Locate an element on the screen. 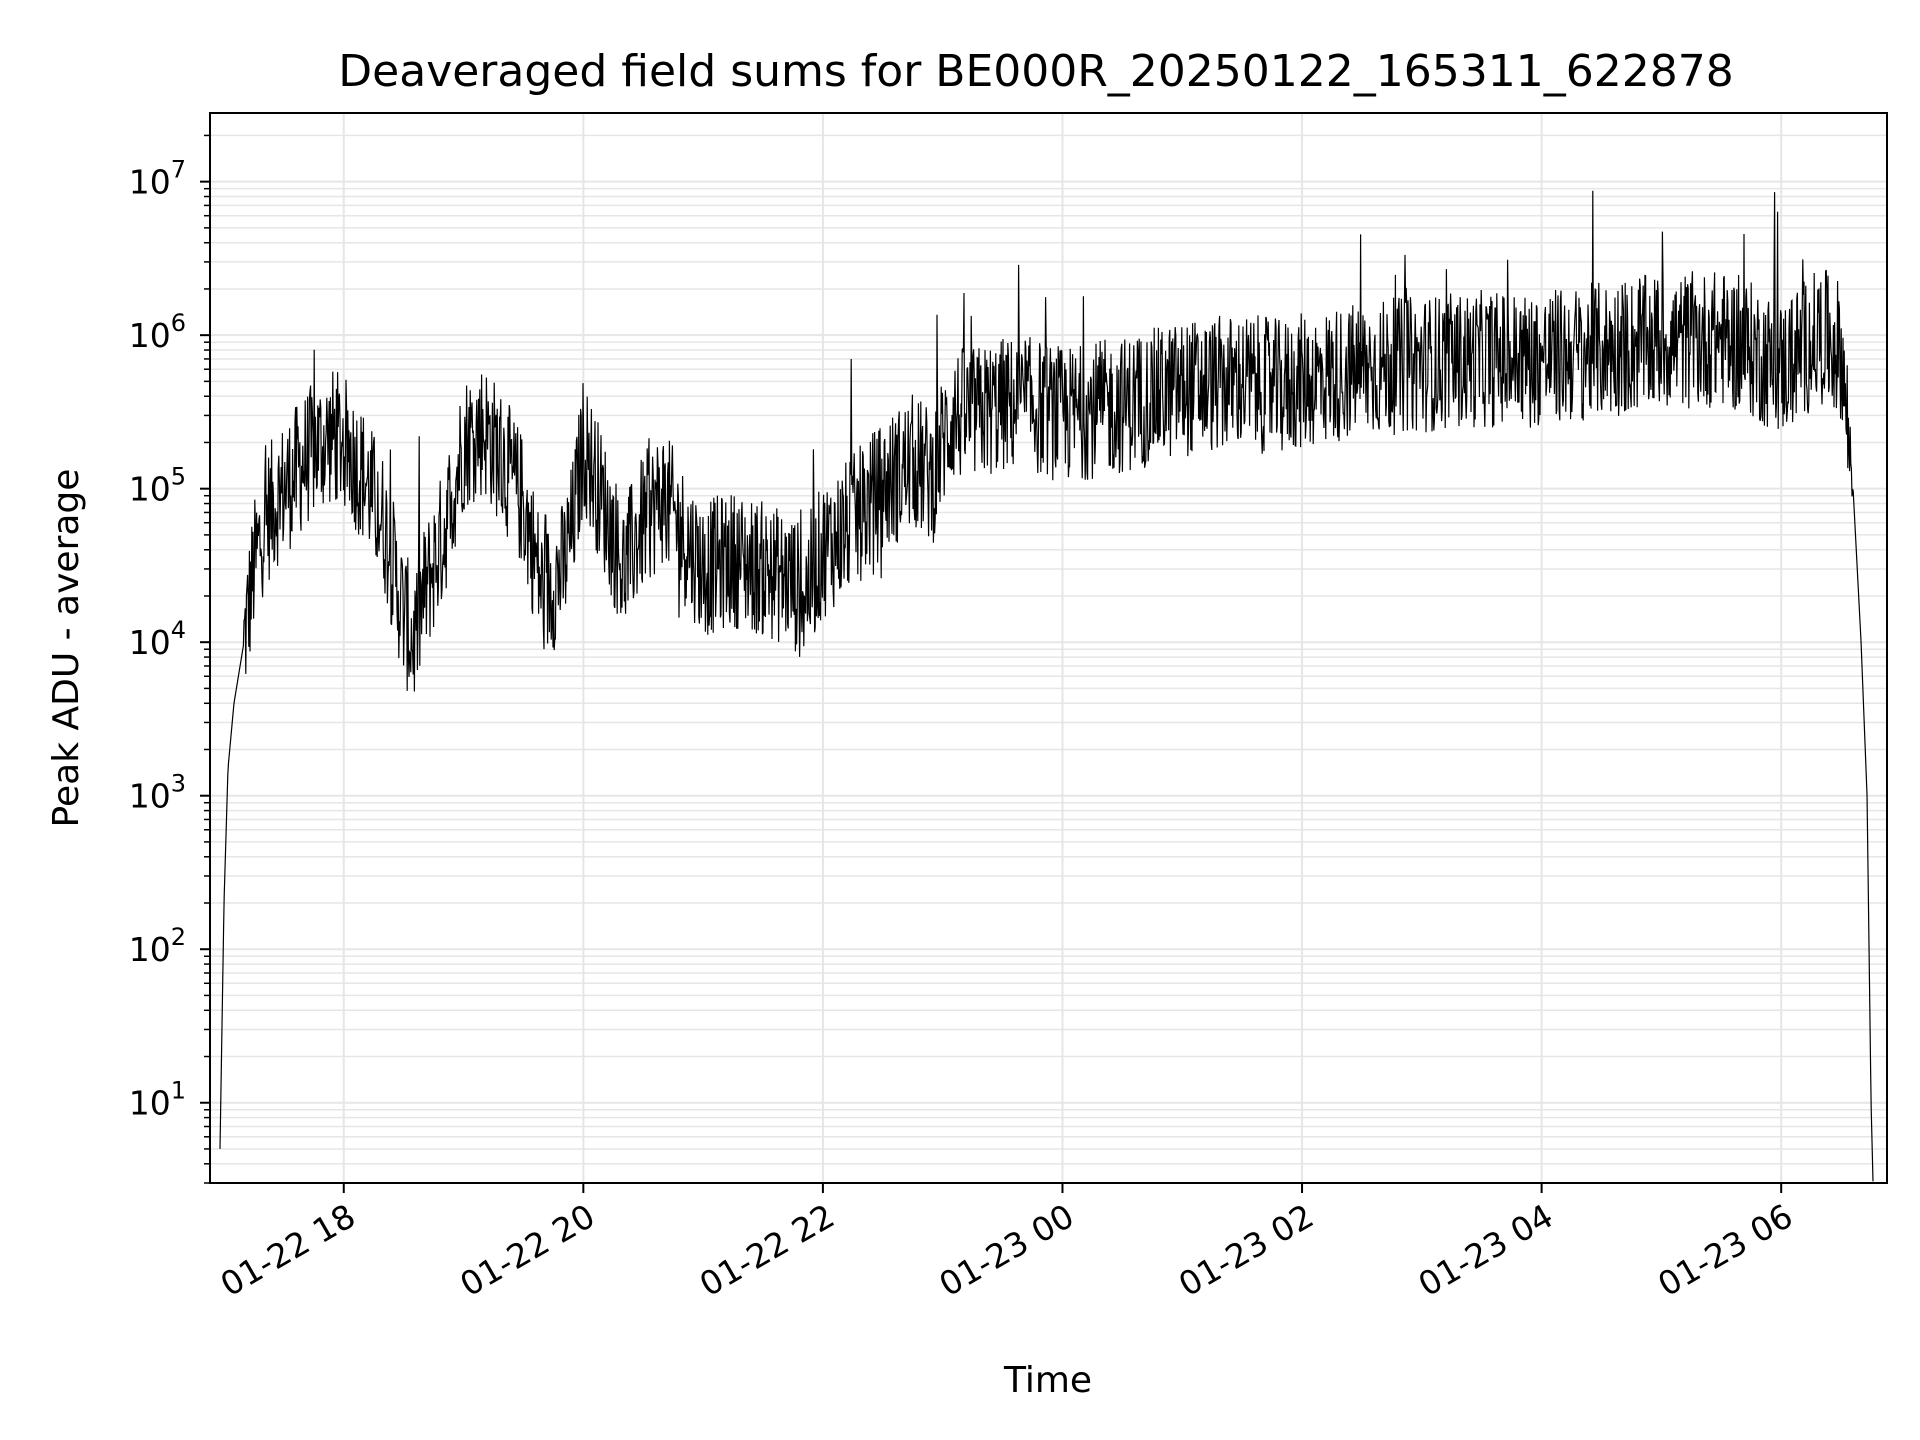 Image resolution: width=1920 pixels, height=1440 pixels. y-tick-label: 10⁴ is located at coordinates (157, 639).